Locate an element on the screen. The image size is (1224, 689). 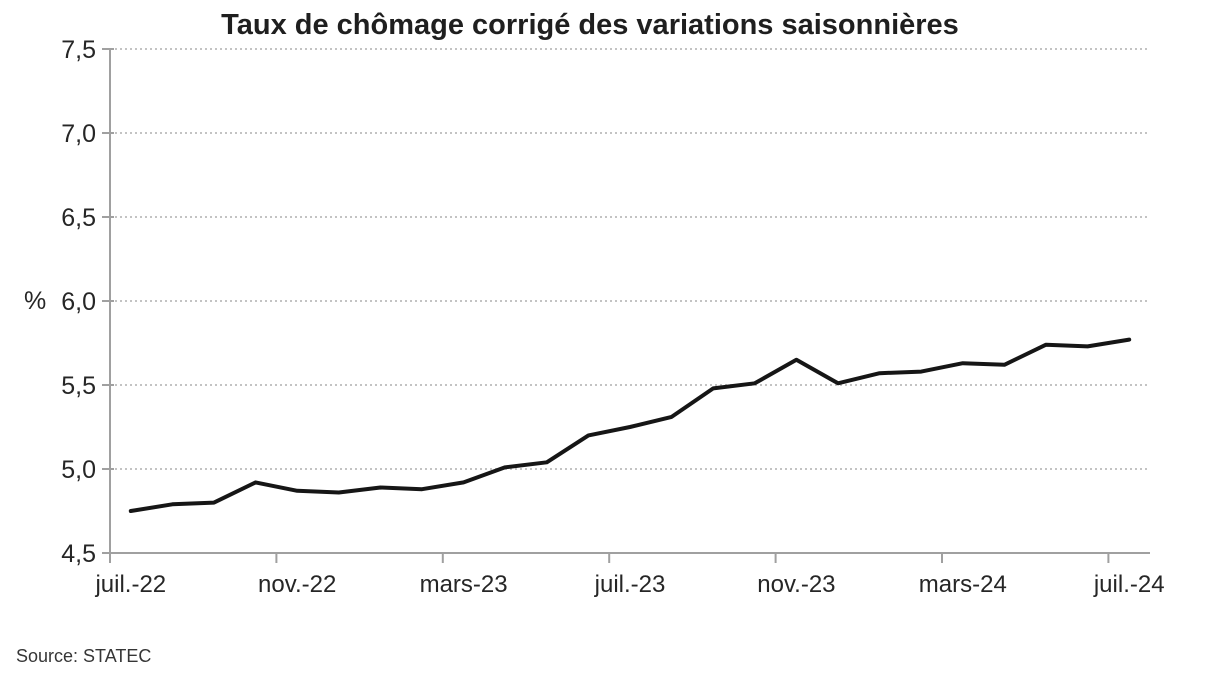
y-tick-label: 6,0 is located at coordinates (78, 302).